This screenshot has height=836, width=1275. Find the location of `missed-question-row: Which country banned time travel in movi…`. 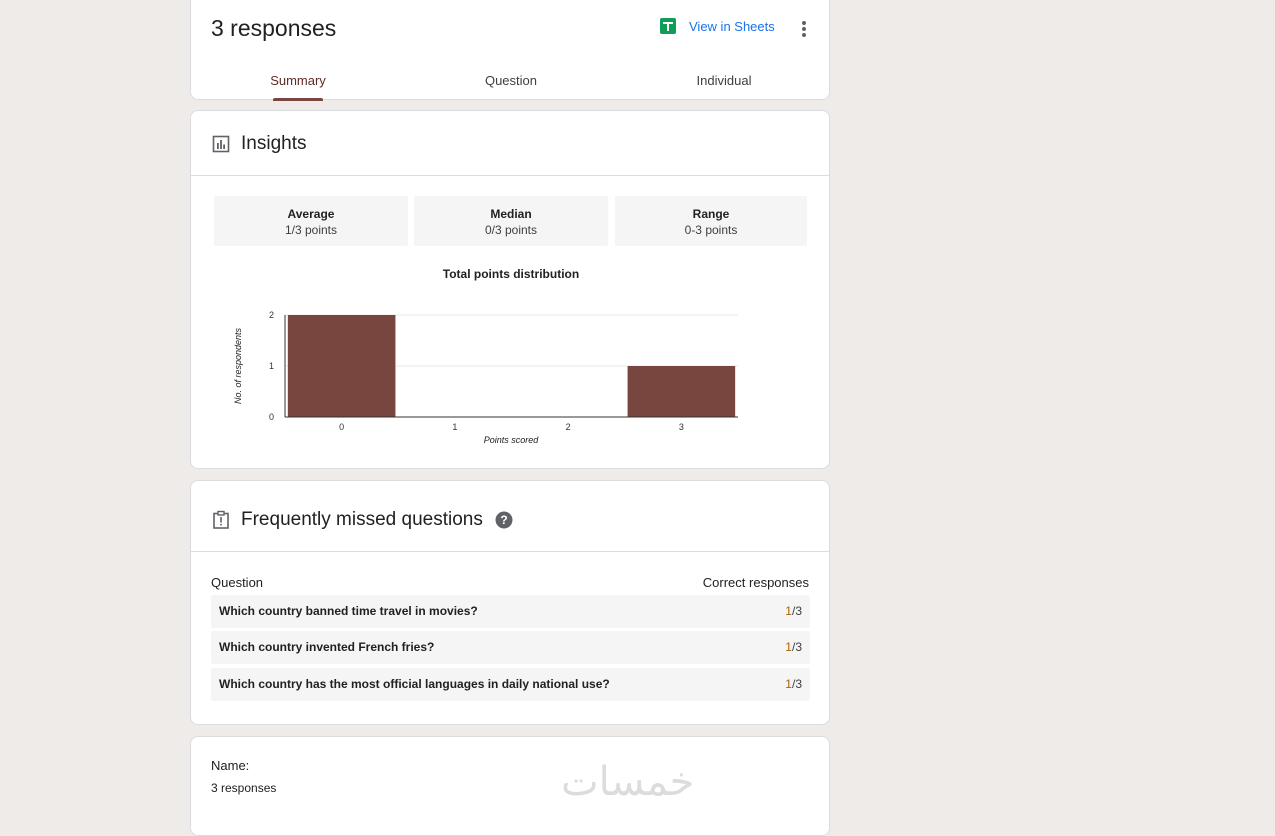

missed-question-row: Which country banned time travel in movi… is located at coordinates (510, 611).